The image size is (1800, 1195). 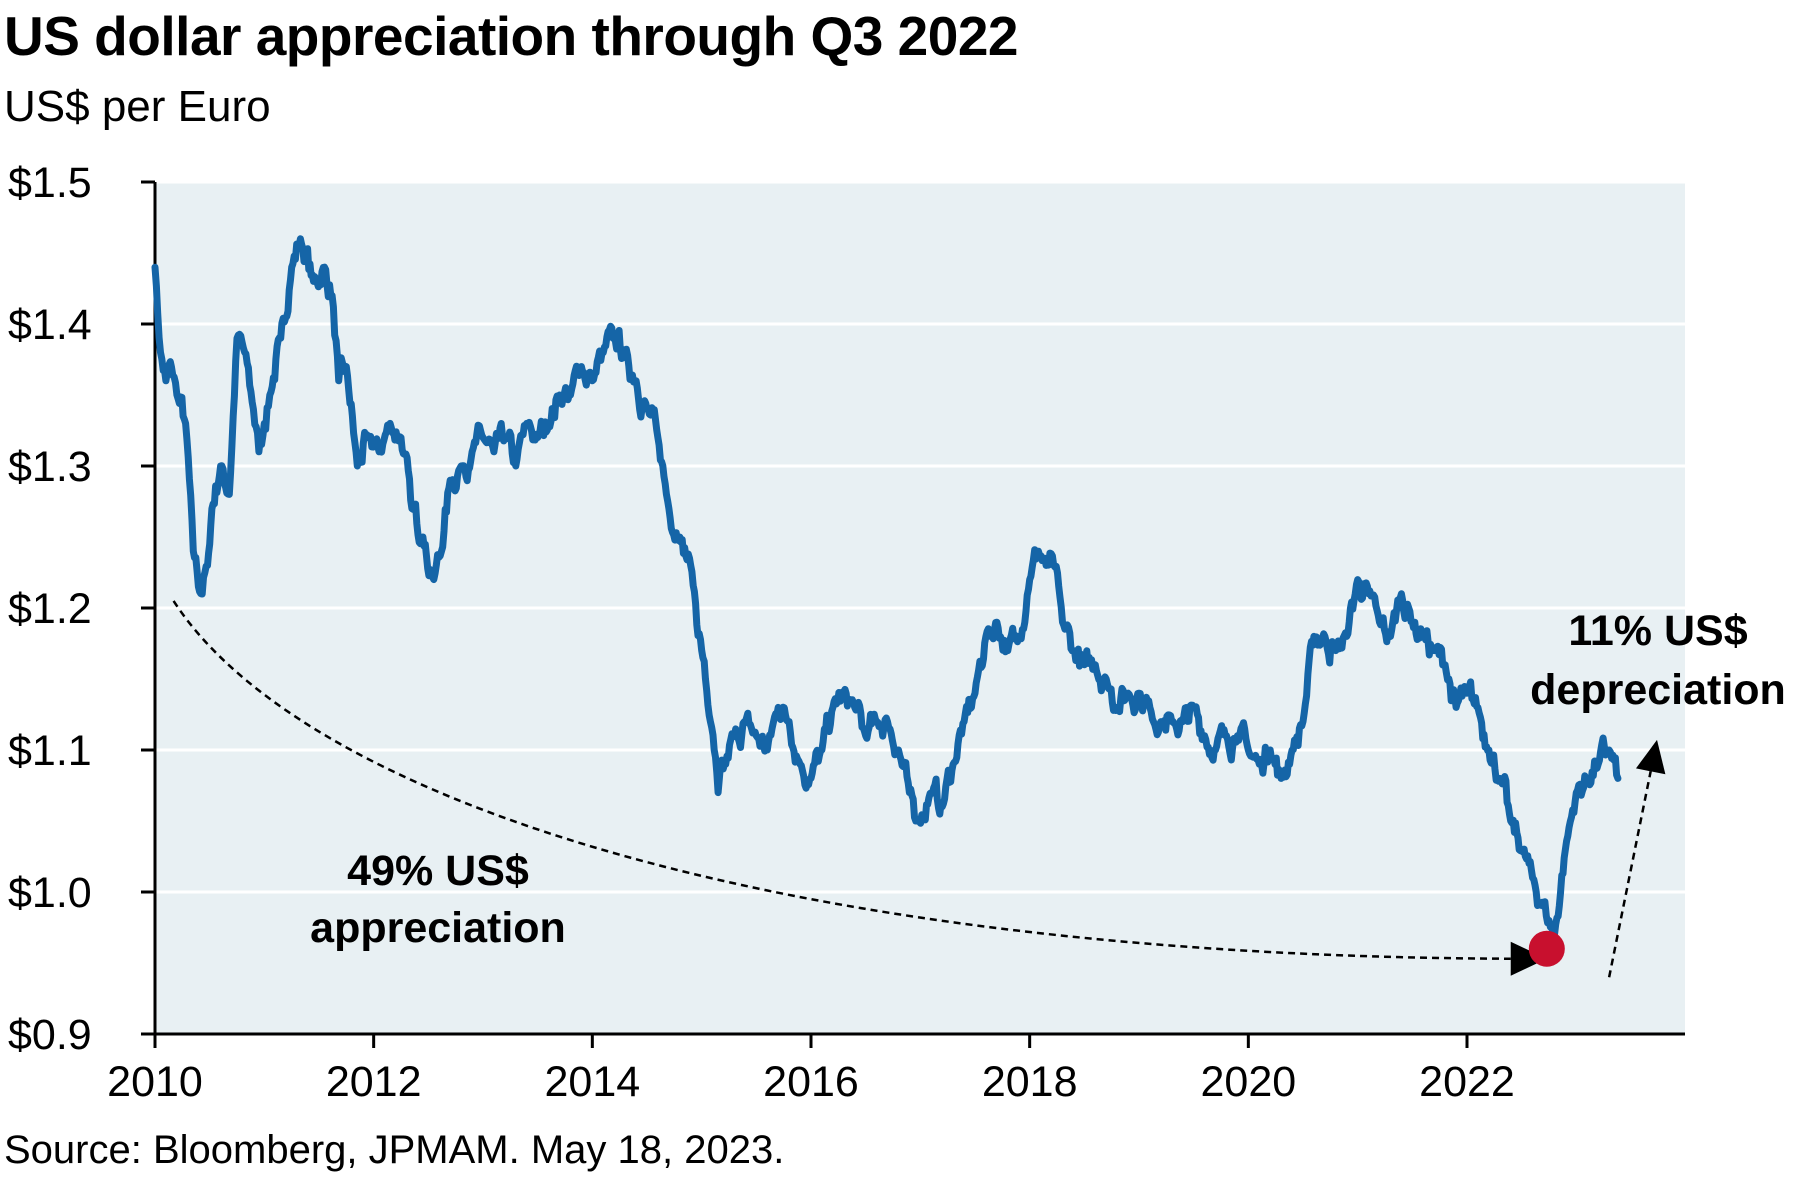 I want to click on x-tick-label: 2016, so click(x=811, y=1082).